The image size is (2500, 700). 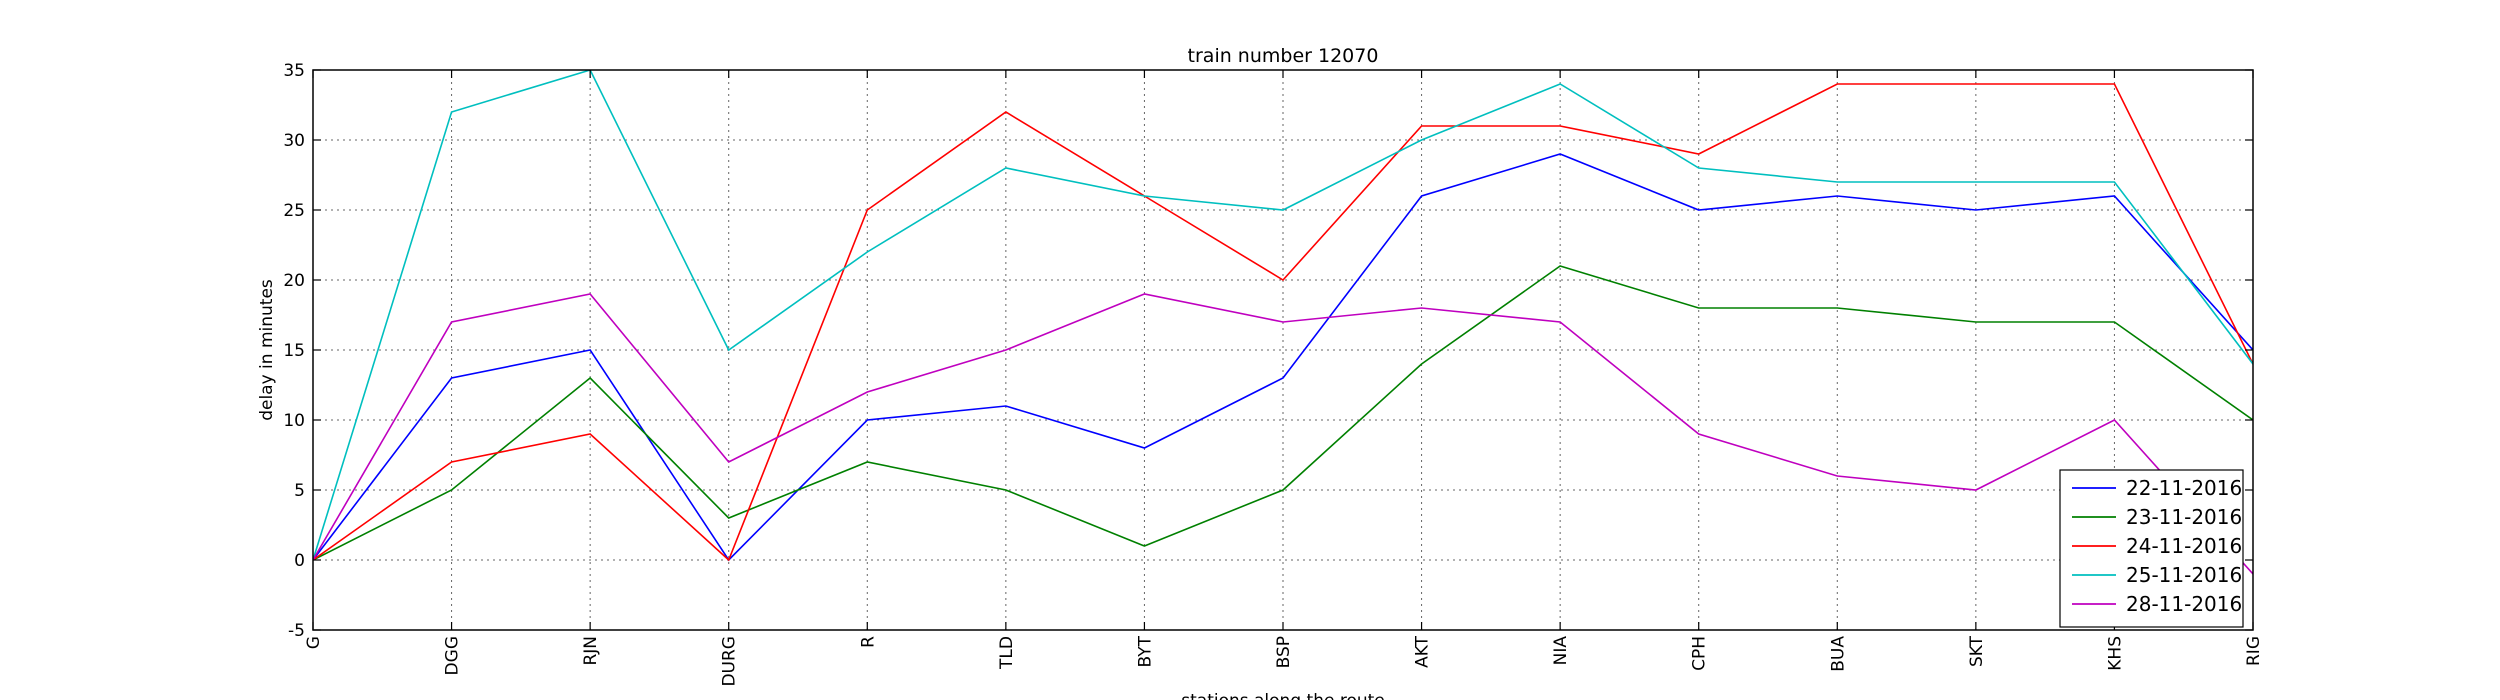 I want to click on legend-label: 22-11-2016, so click(x=2184, y=488).